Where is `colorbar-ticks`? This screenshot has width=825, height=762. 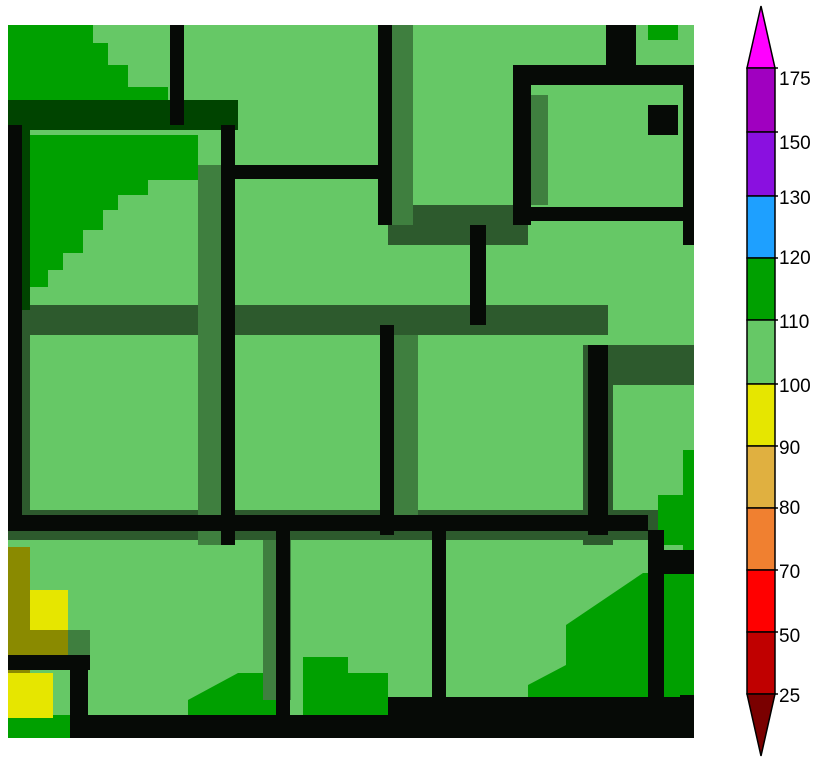 colorbar-ticks is located at coordinates (776, 381).